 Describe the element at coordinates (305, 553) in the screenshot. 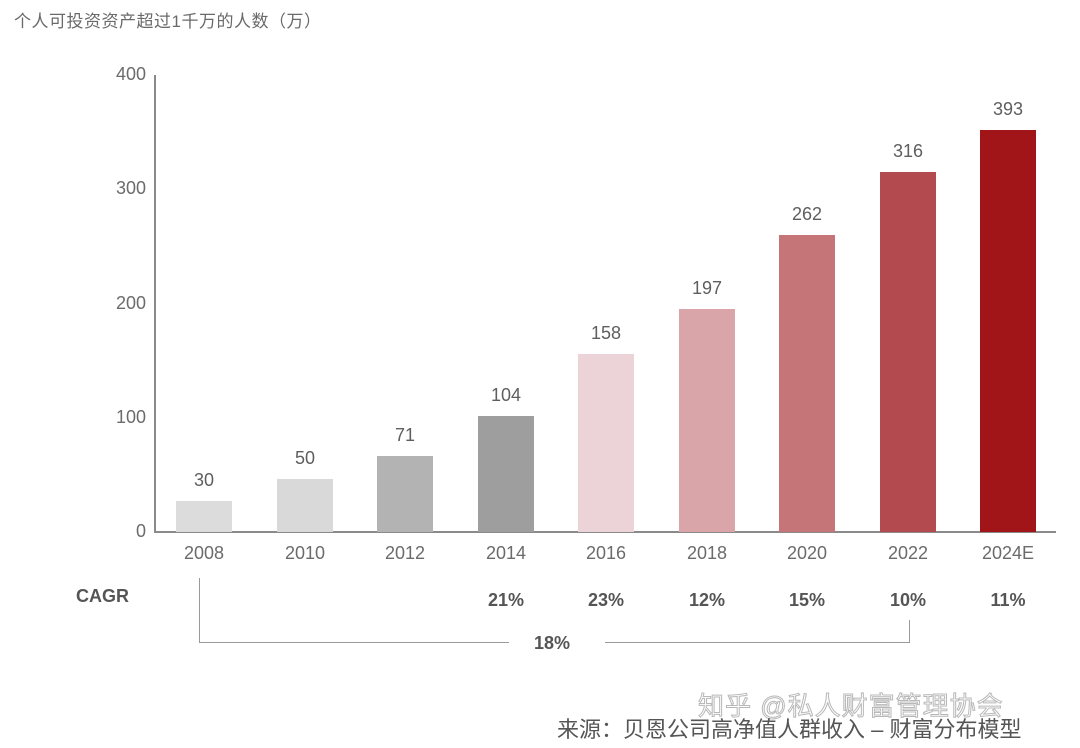

I see `x-tick-label: 2010` at that location.